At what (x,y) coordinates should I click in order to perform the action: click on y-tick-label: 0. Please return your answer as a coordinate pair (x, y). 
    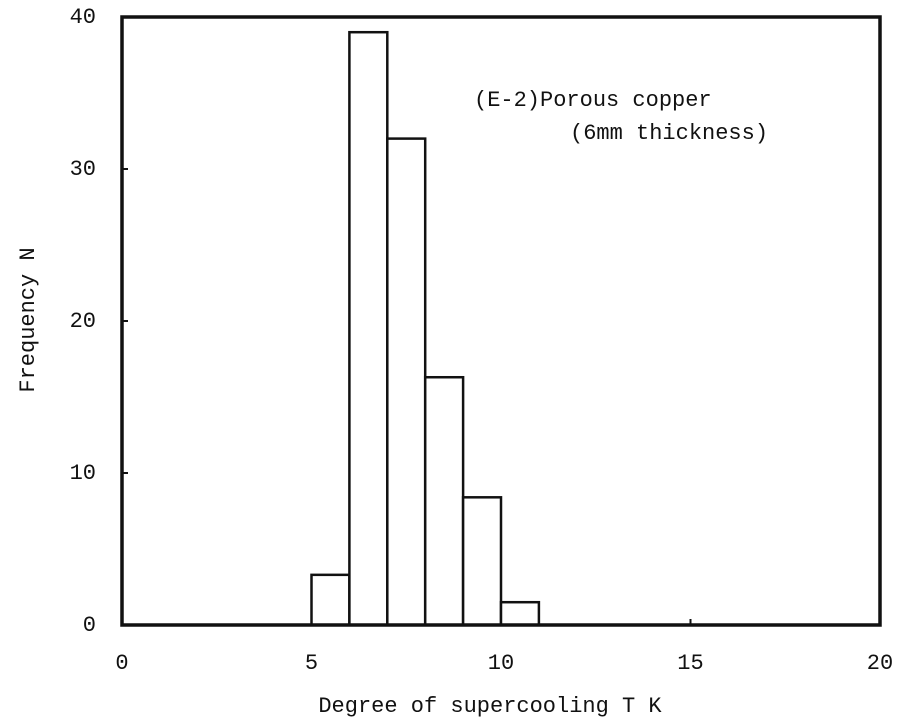
    Looking at the image, I should click on (89, 625).